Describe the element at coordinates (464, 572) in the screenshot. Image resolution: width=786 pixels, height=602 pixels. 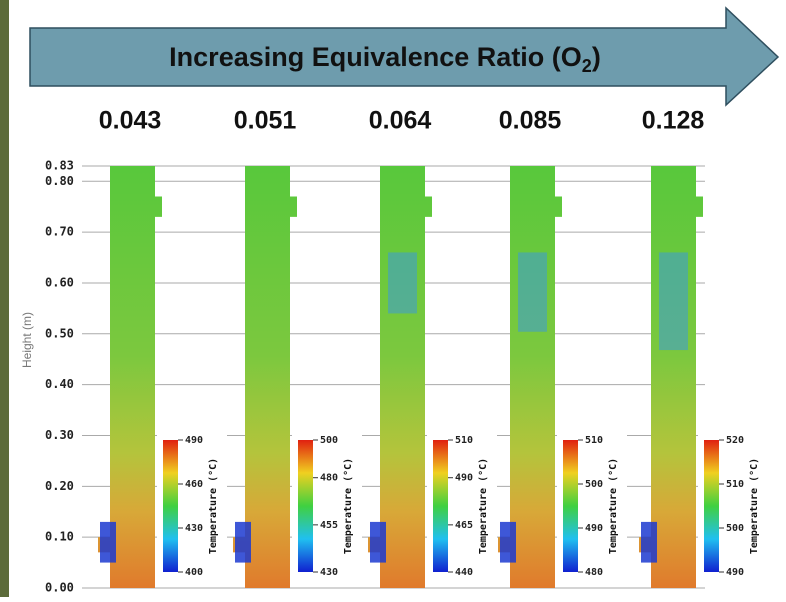
I see `colorbar-tick-label: 440` at that location.